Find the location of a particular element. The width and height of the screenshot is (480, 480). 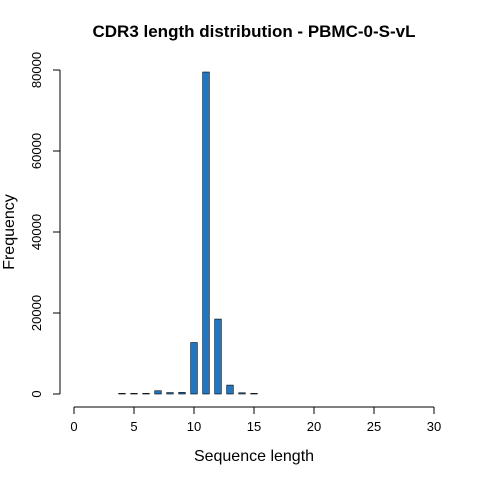

x-tick-label-10: 10 is located at coordinates (194, 426).